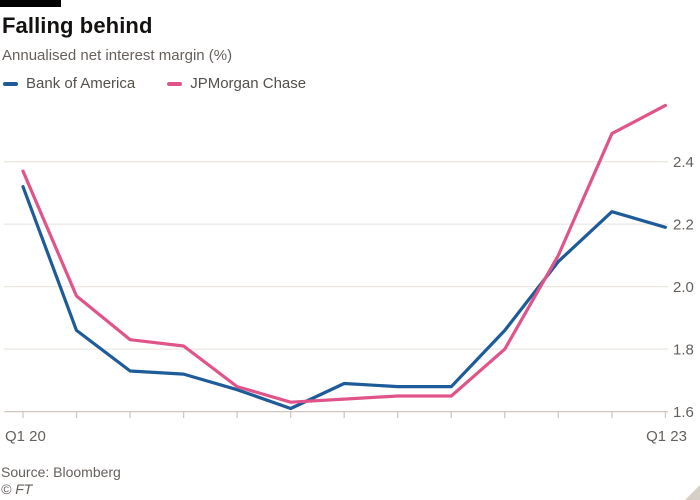  I want to click on legend-label: JPMorgan Chase, so click(248, 83).